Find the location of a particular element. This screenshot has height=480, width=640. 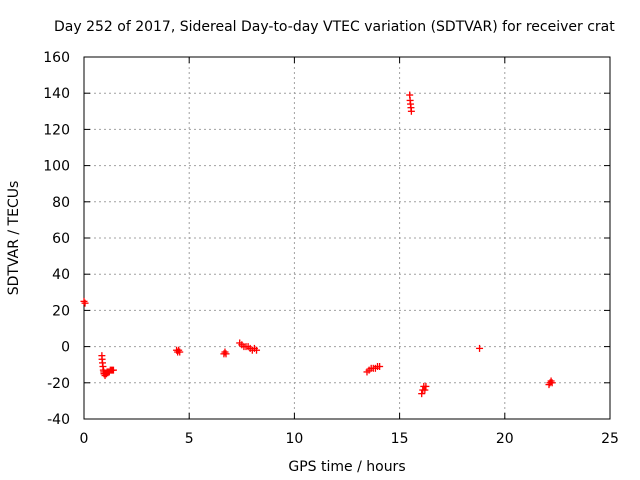

y-tick-label: 160 is located at coordinates (56, 58).